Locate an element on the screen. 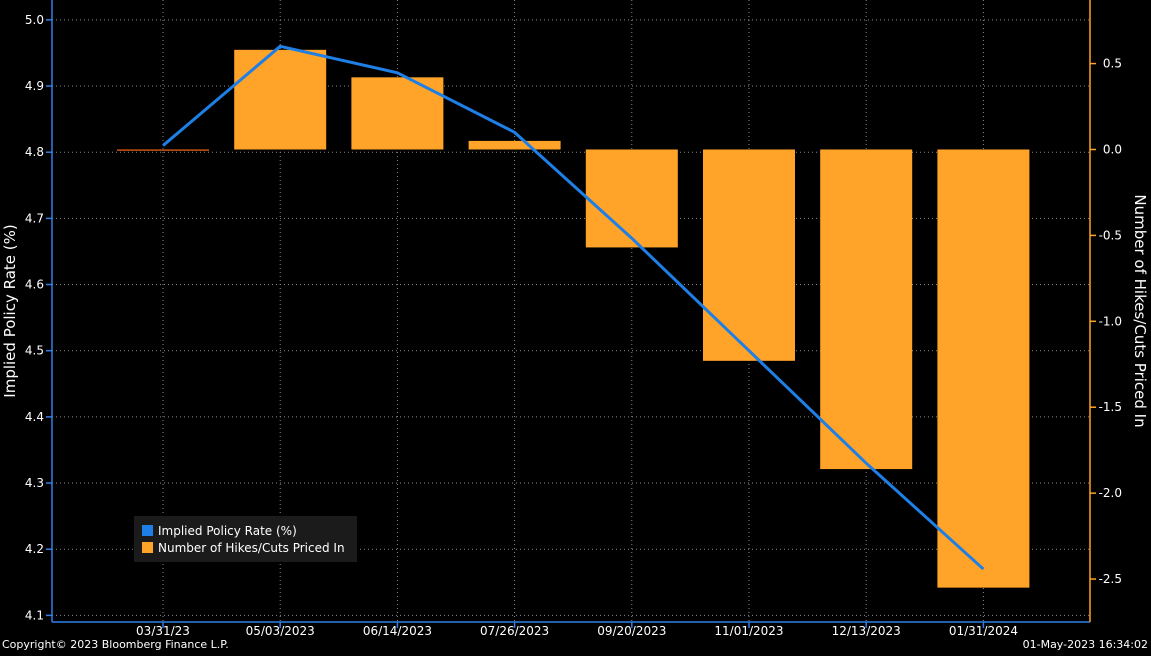  left-tick-label: 4.7 is located at coordinates (34, 218).